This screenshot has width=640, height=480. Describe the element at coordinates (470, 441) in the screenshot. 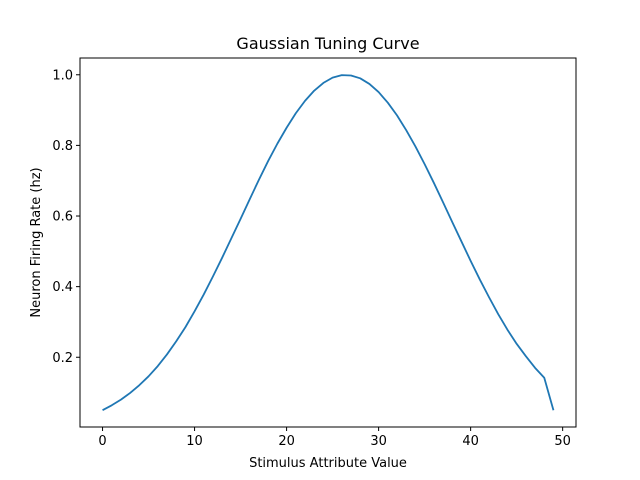

I see `x-tick-label: 40` at that location.